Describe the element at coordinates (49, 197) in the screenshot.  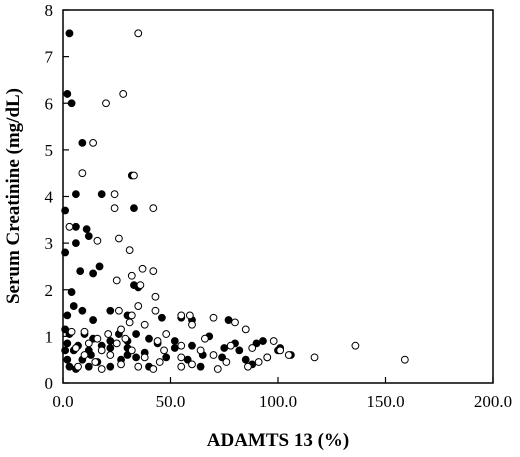
I see `y-tick-label: 4` at that location.